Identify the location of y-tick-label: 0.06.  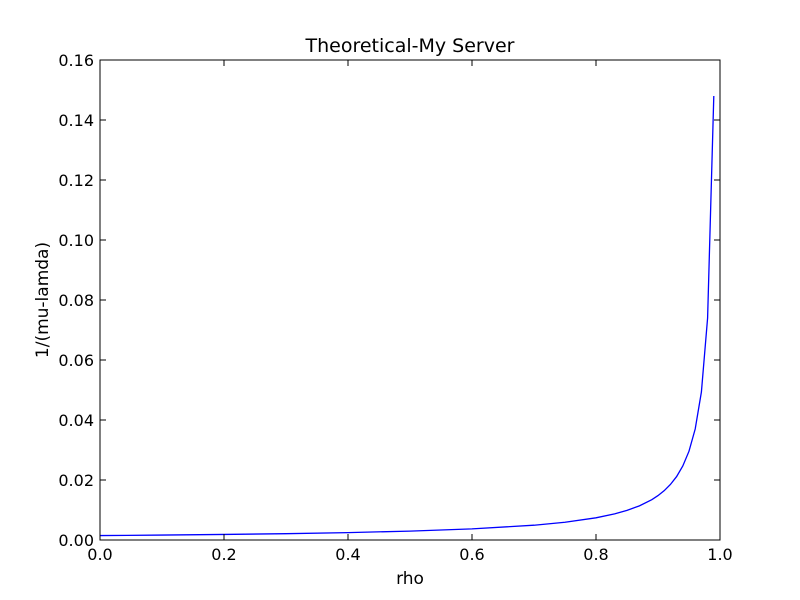
(76, 360).